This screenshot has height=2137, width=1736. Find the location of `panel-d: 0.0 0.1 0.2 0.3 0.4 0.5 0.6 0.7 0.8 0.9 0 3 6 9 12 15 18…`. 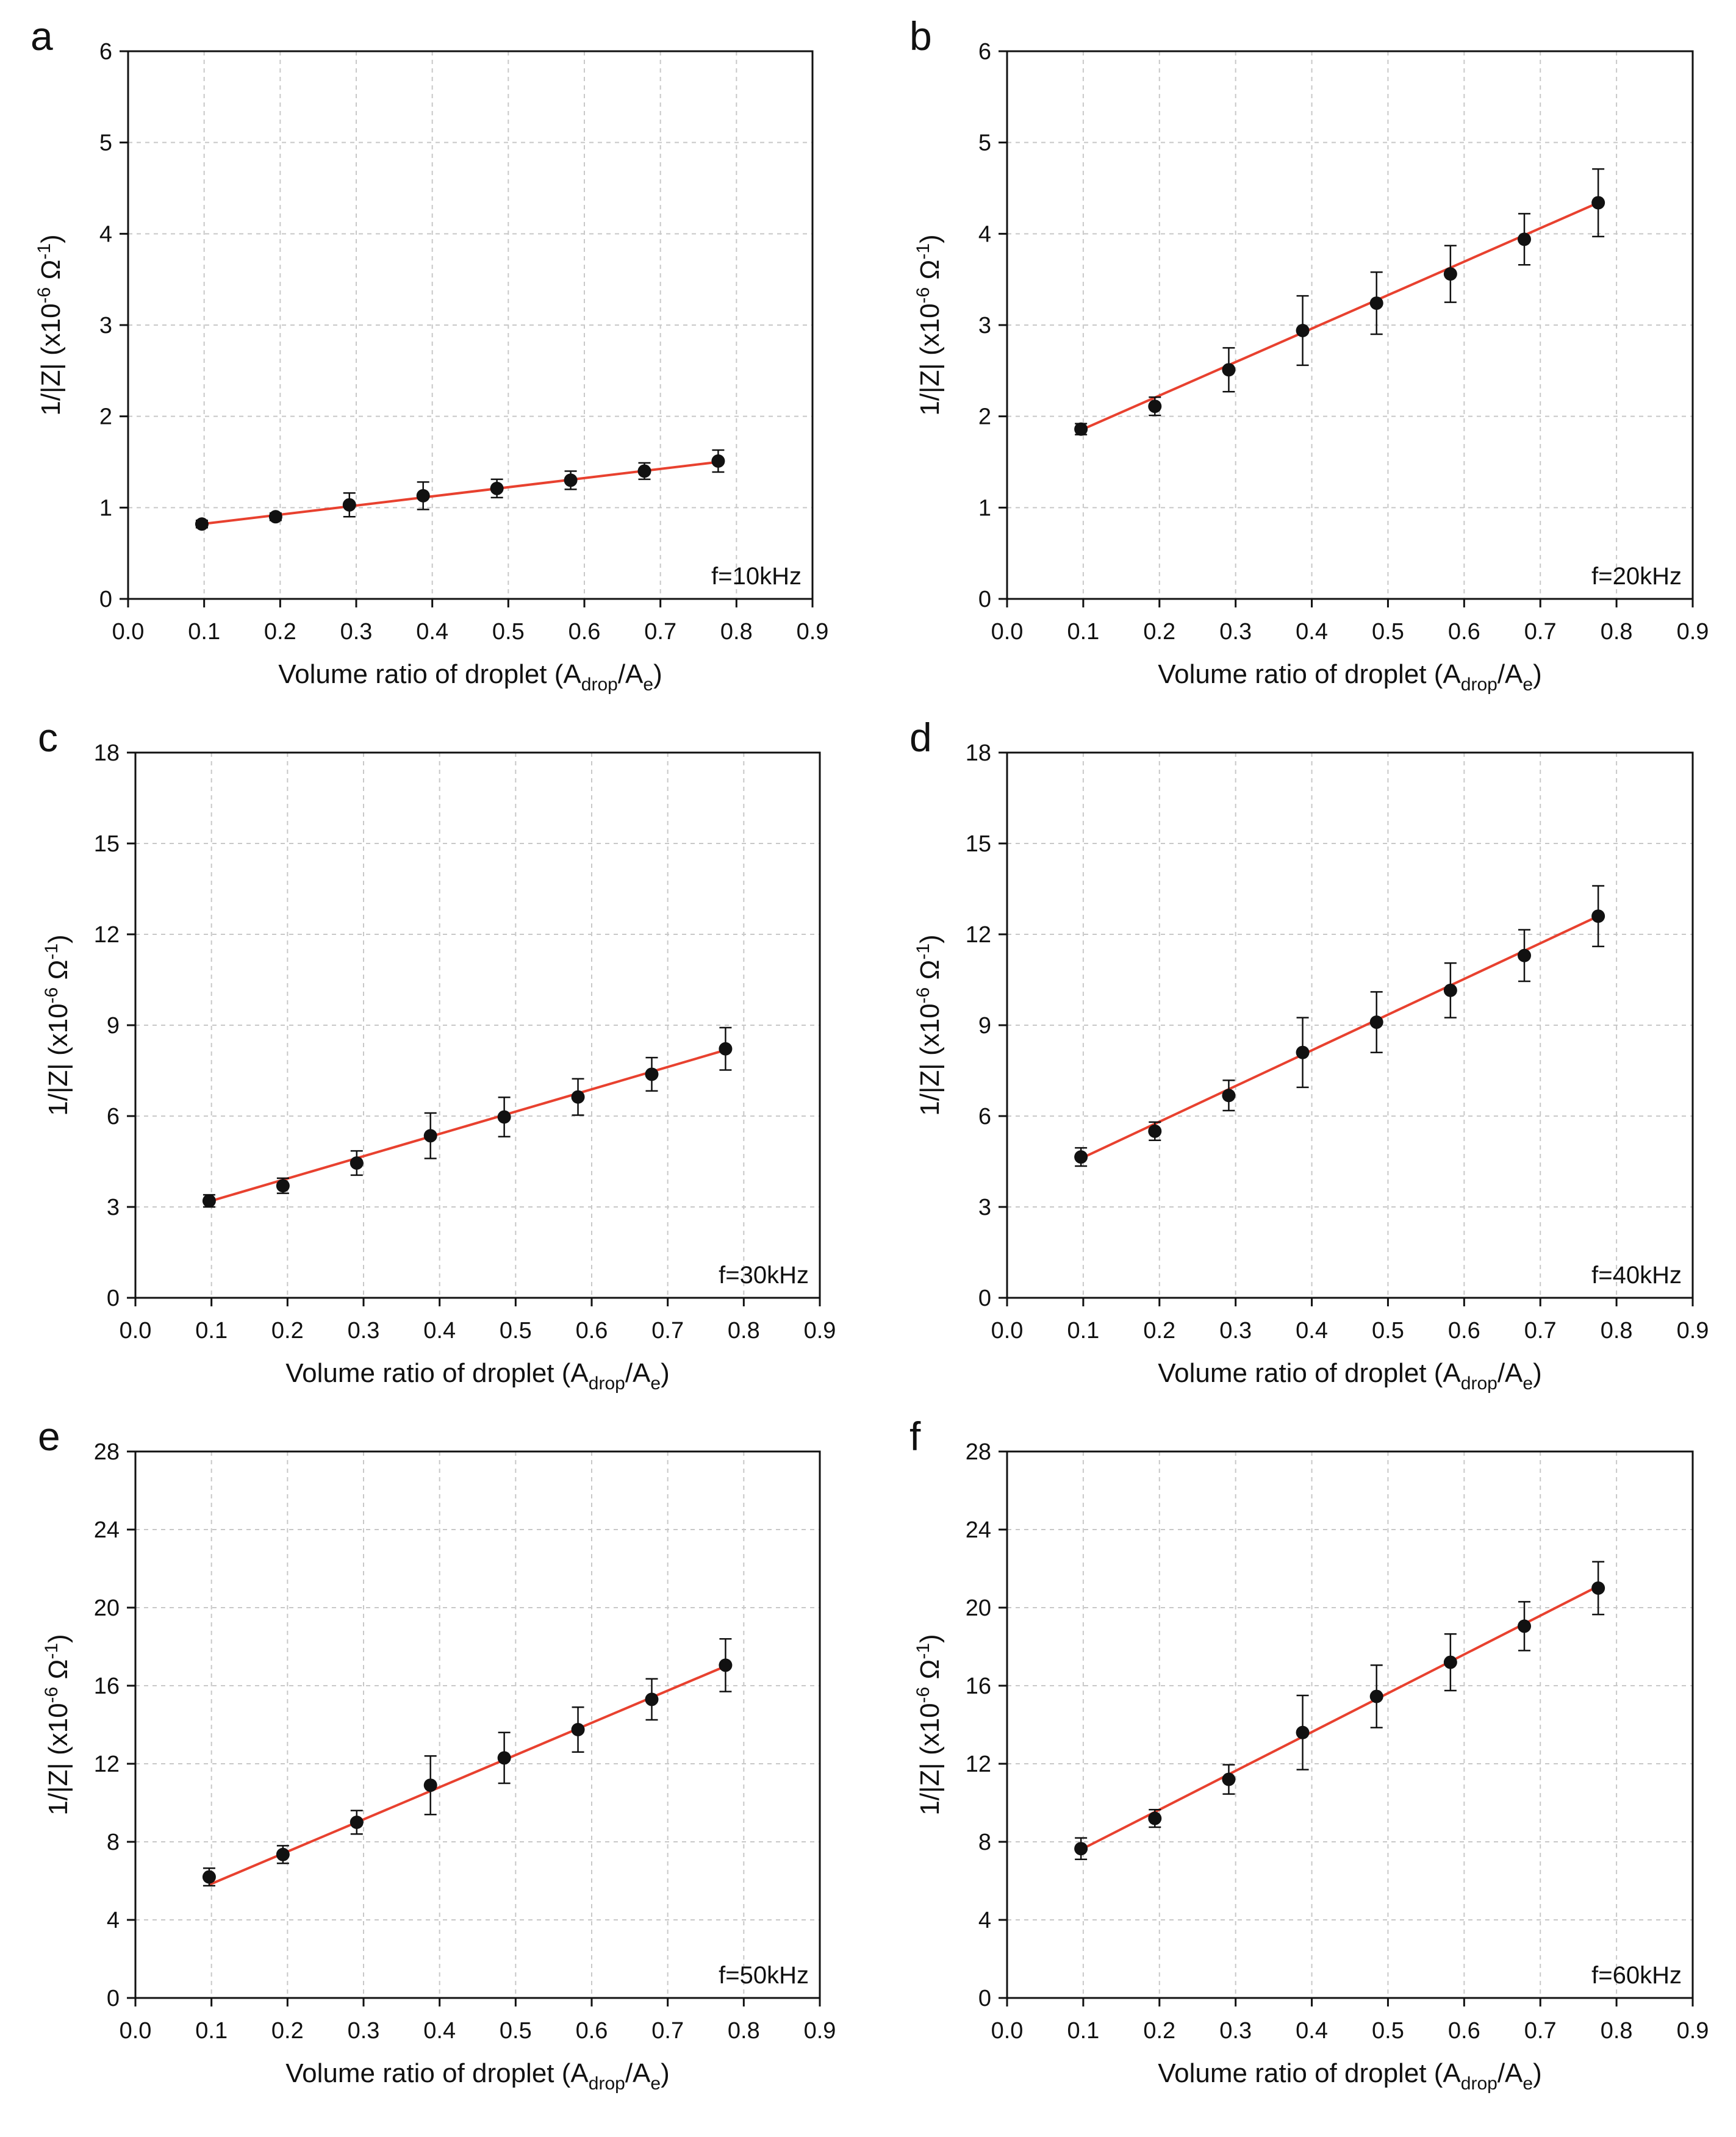

panel-d: 0.0 0.1 0.2 0.3 0.4 0.5 0.6 0.7 0.8 0.9 0 3 6 9 12 15 18… is located at coordinates (1309, 1054).